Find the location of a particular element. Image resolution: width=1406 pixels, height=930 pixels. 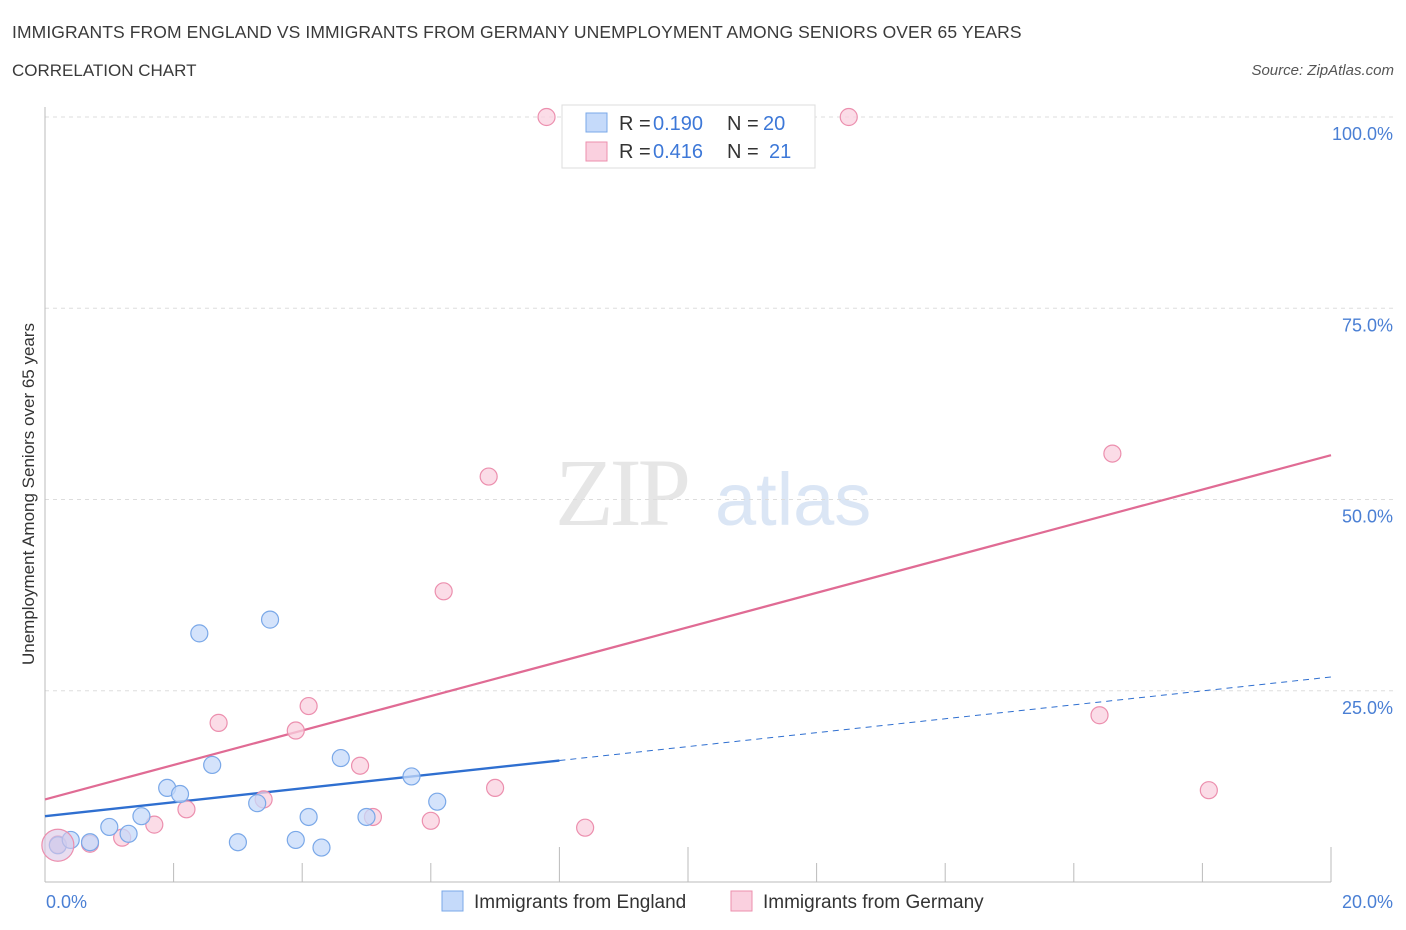

legend-swatch-england is located at coordinates (596, 122).